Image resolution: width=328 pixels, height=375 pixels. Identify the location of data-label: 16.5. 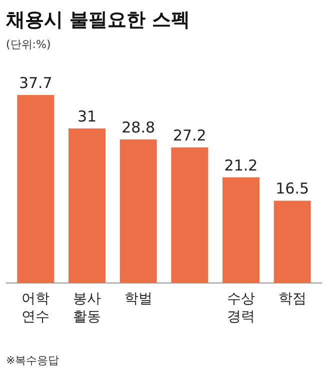
(293, 189).